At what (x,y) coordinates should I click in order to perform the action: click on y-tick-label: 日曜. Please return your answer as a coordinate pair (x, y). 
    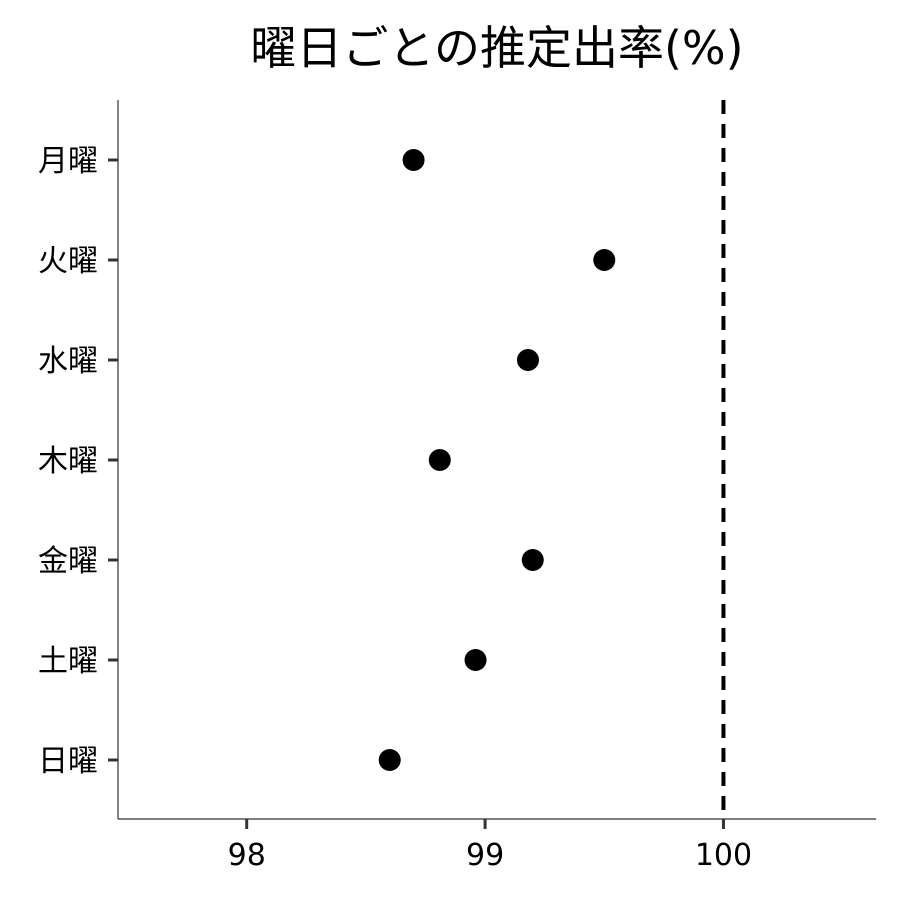
    Looking at the image, I should click on (68, 761).